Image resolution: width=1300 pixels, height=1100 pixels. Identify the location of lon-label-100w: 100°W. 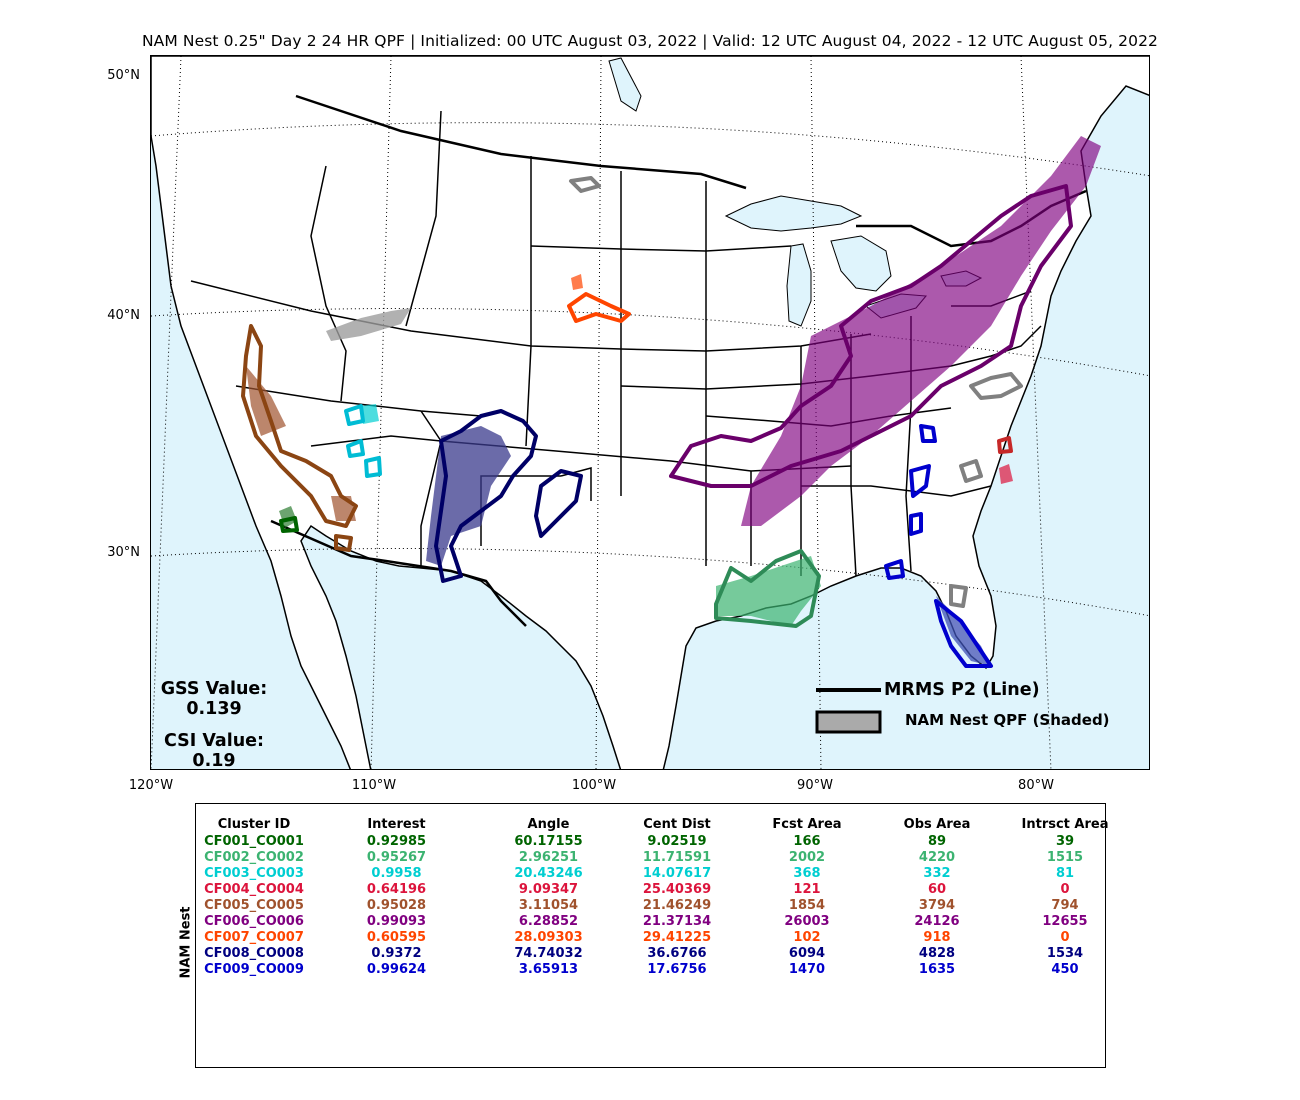
(594, 785).